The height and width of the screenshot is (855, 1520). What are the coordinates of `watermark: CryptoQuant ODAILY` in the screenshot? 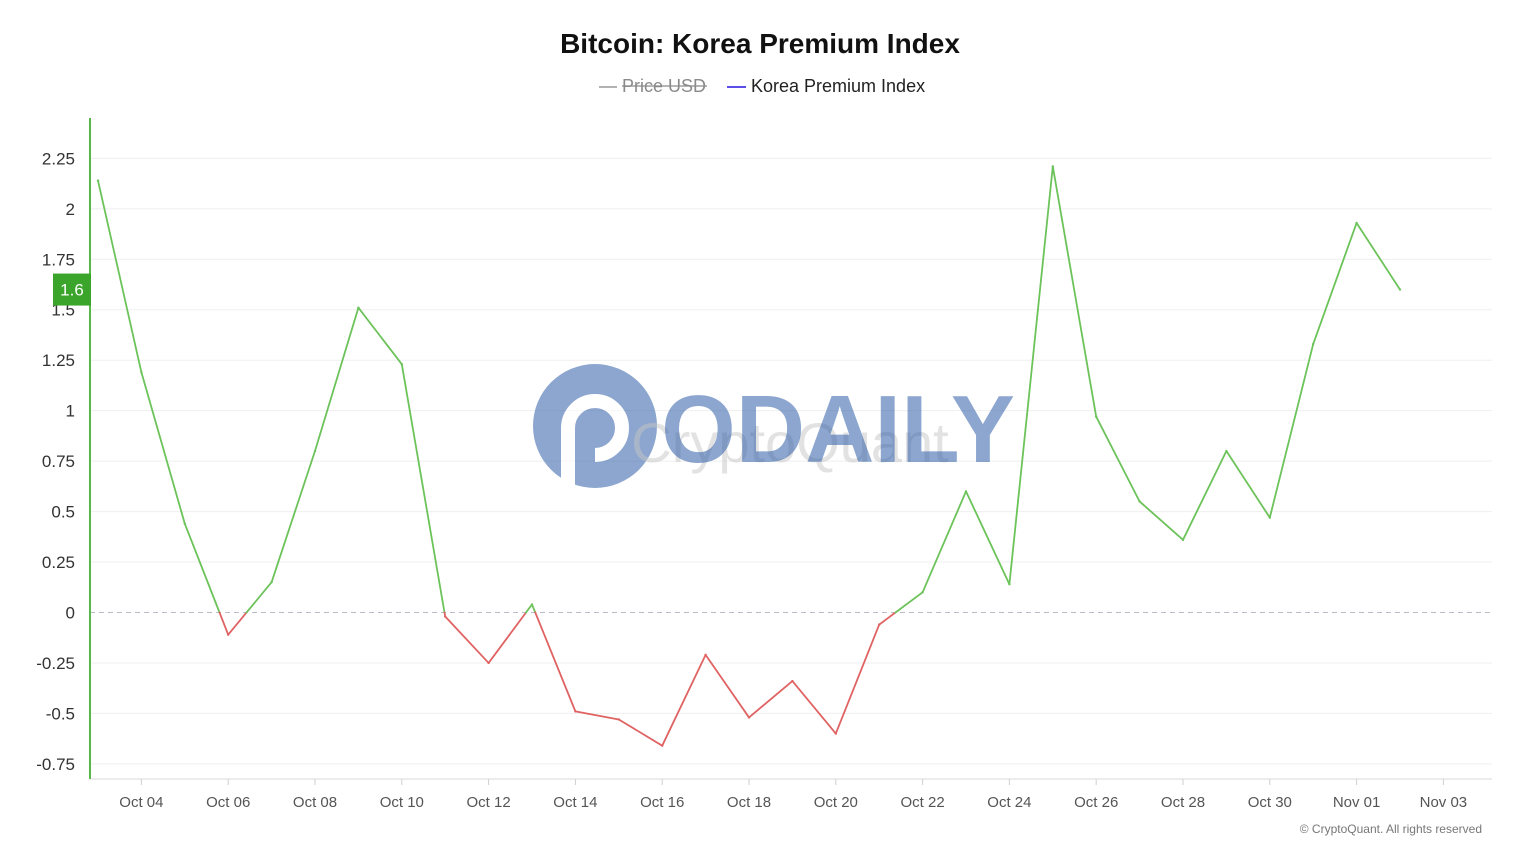 It's located at (774, 426).